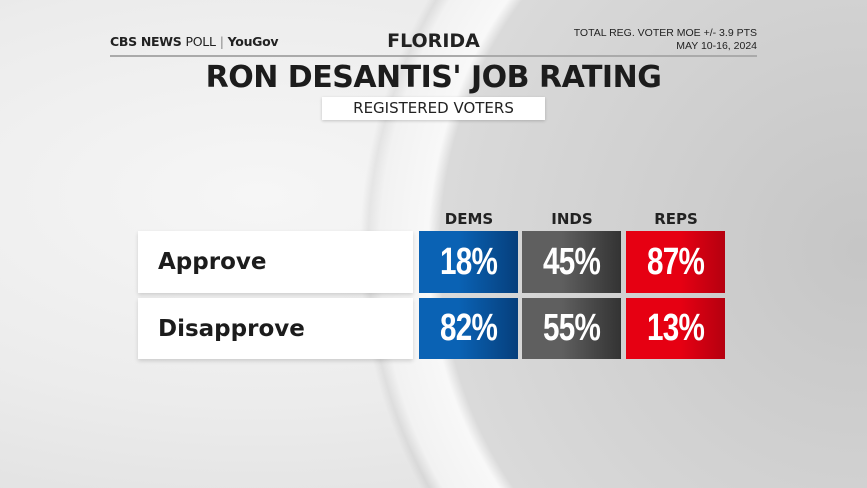  Describe the element at coordinates (433, 108) in the screenshot. I see `chart-subtitle: REGISTERED VOTERS` at that location.